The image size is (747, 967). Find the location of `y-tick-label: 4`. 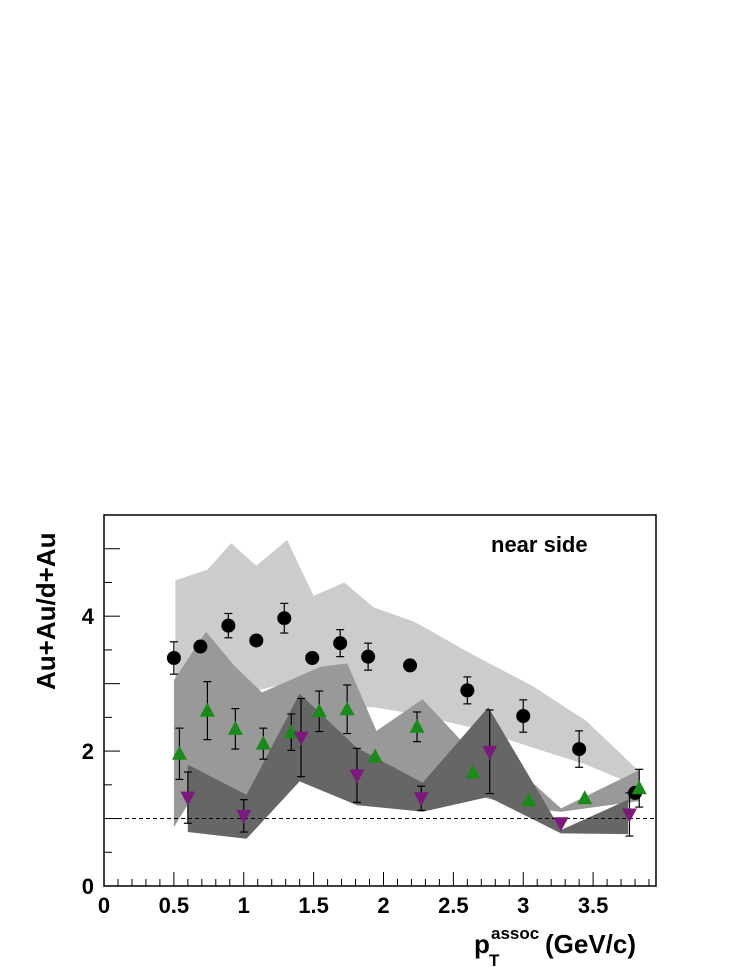

y-tick-label: 4 is located at coordinates (88, 616).